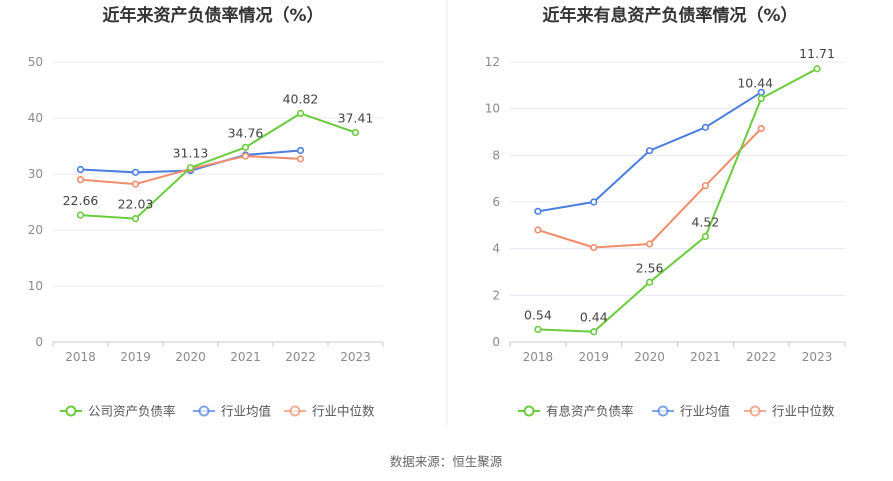 This screenshot has height=481, width=893. I want to click on chart-title: 近年来资产负债率情况（%）, so click(212, 15).